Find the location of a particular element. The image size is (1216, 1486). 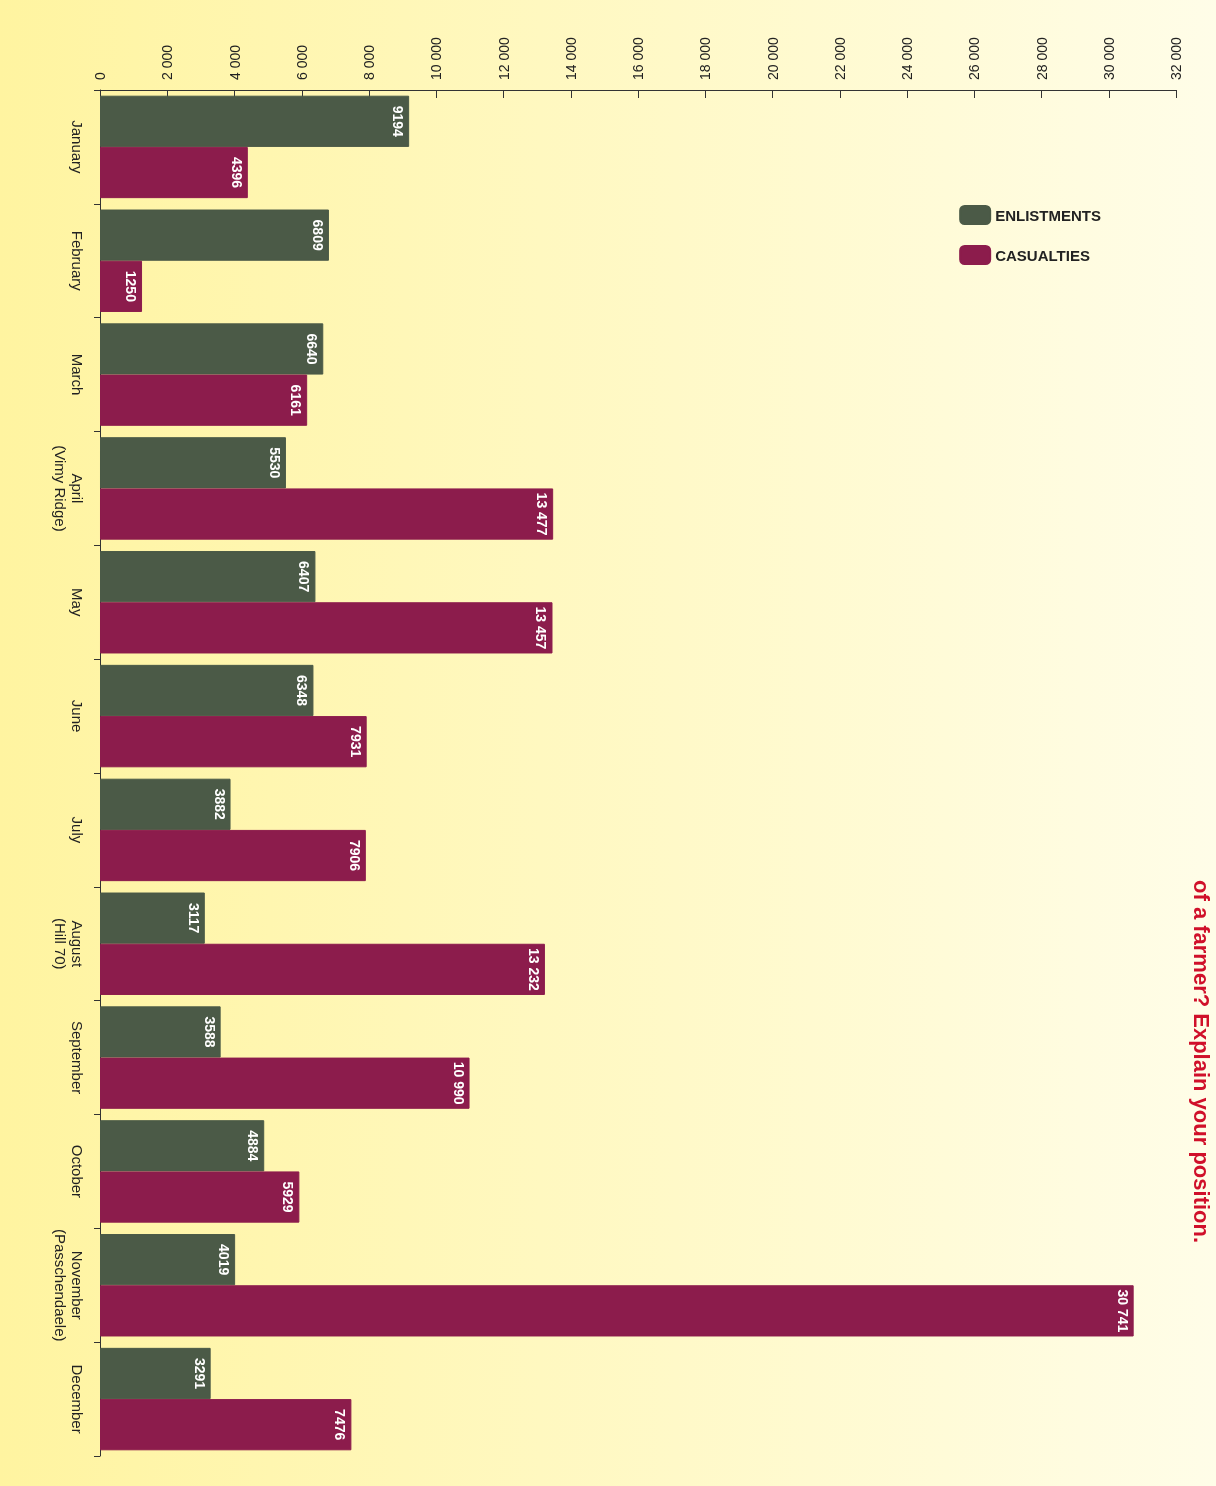

data-label: 5530 is located at coordinates (274, 463).